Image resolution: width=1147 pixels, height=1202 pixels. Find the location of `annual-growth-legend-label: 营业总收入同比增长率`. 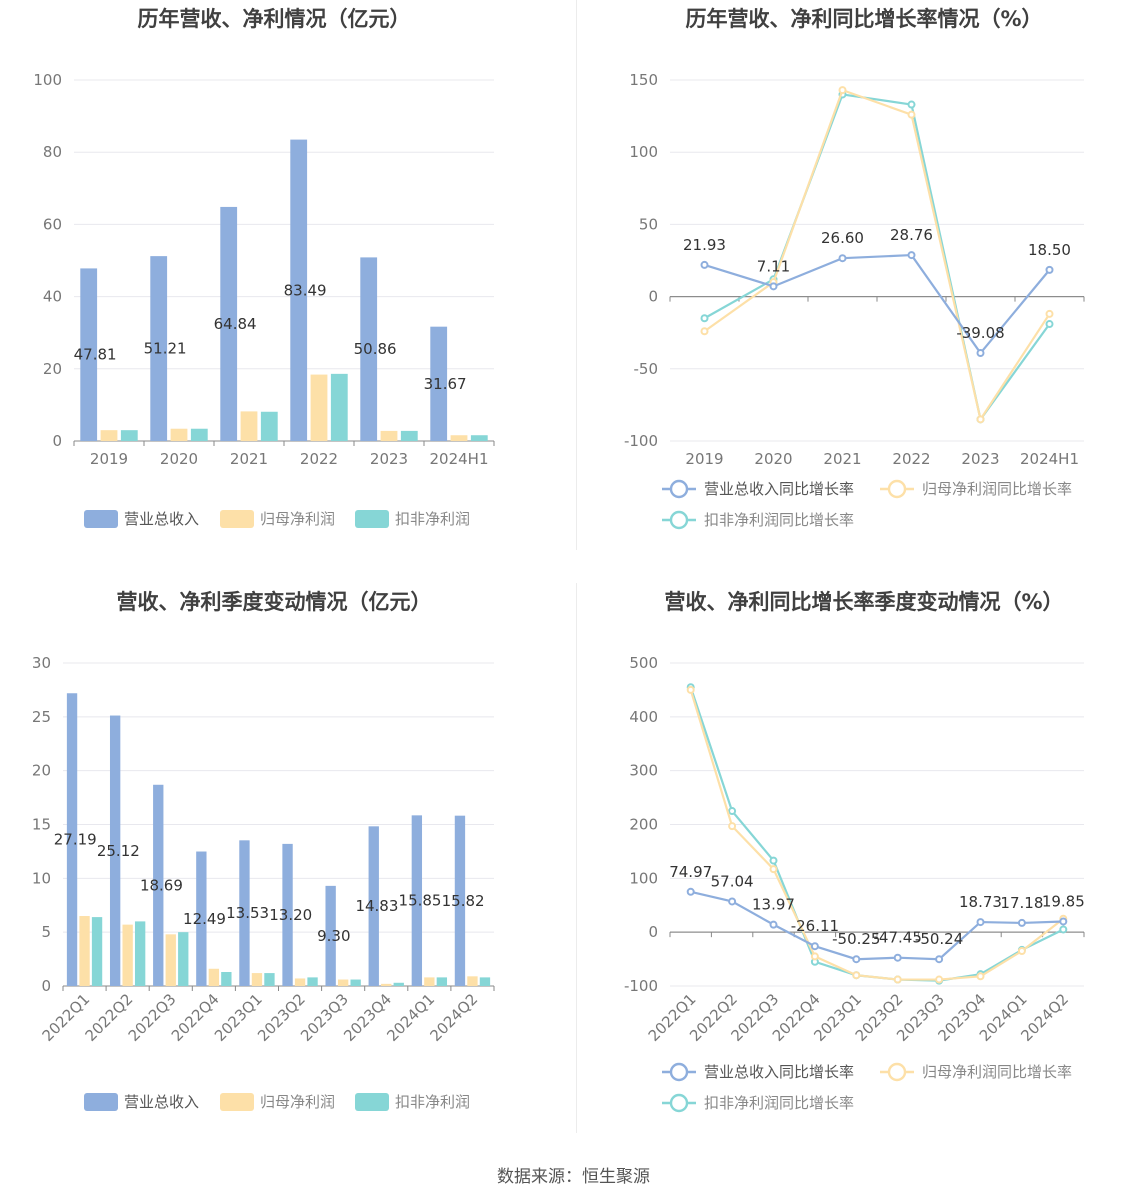

annual-growth-legend-label: 营业总收入同比增长率 is located at coordinates (779, 489).